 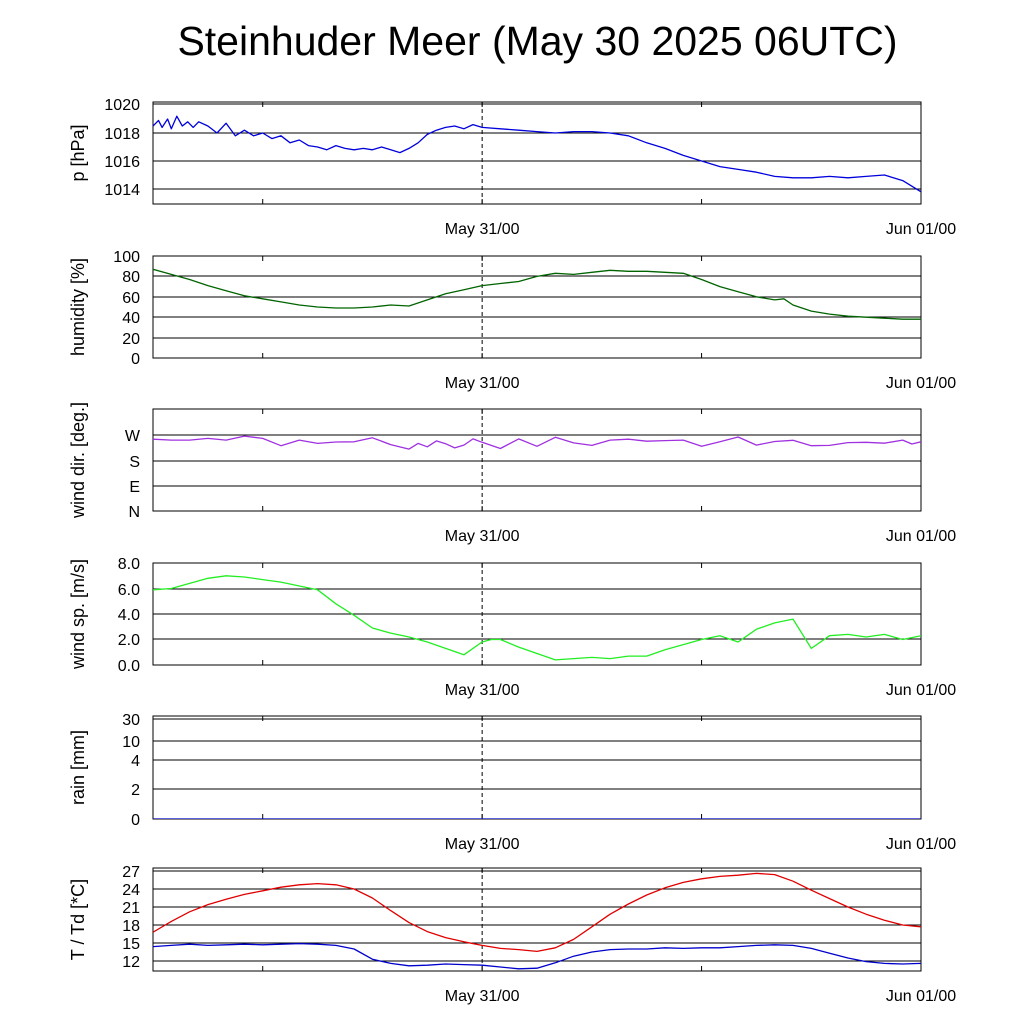 What do you see at coordinates (131, 872) in the screenshot?
I see `y-tick-label: 27` at bounding box center [131, 872].